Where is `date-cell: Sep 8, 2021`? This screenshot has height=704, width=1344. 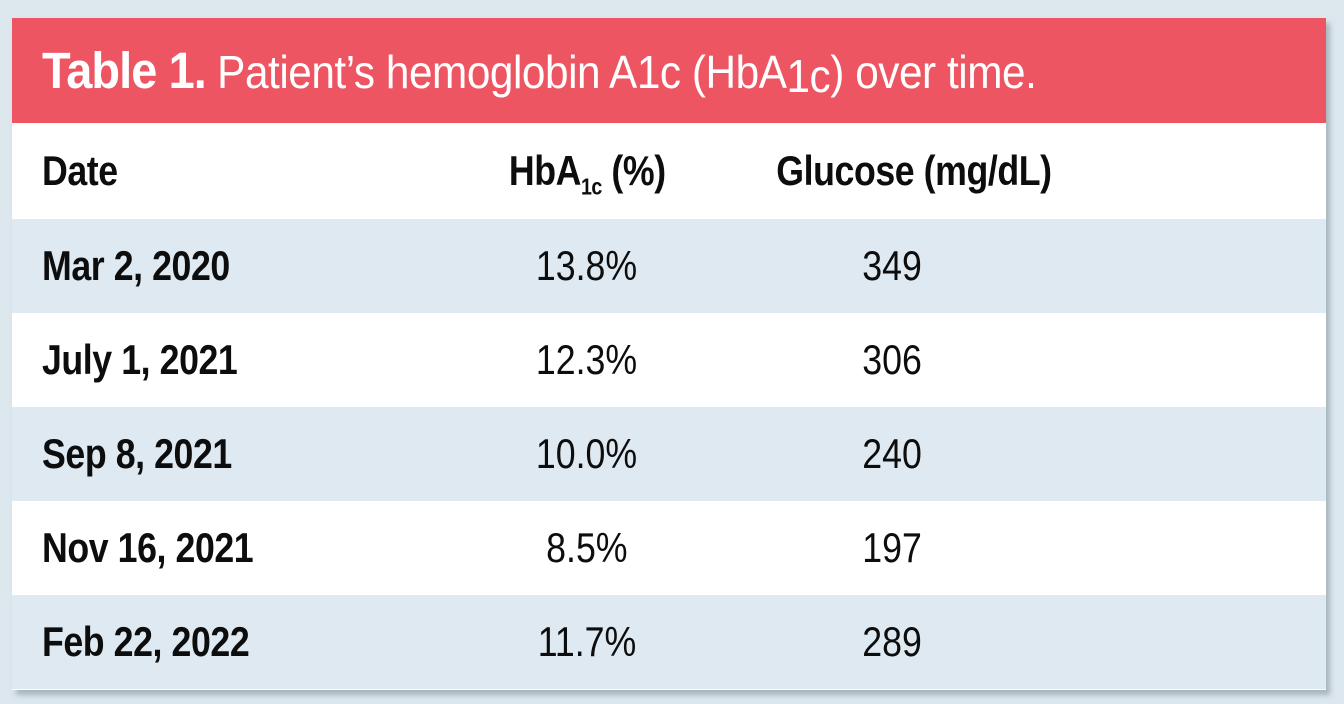 date-cell: Sep 8, 2021 is located at coordinates (137, 453).